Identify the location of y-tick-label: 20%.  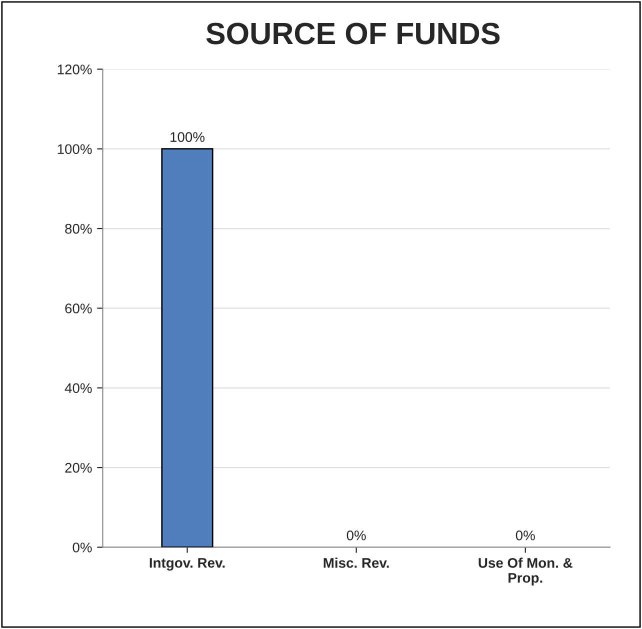
(78, 467).